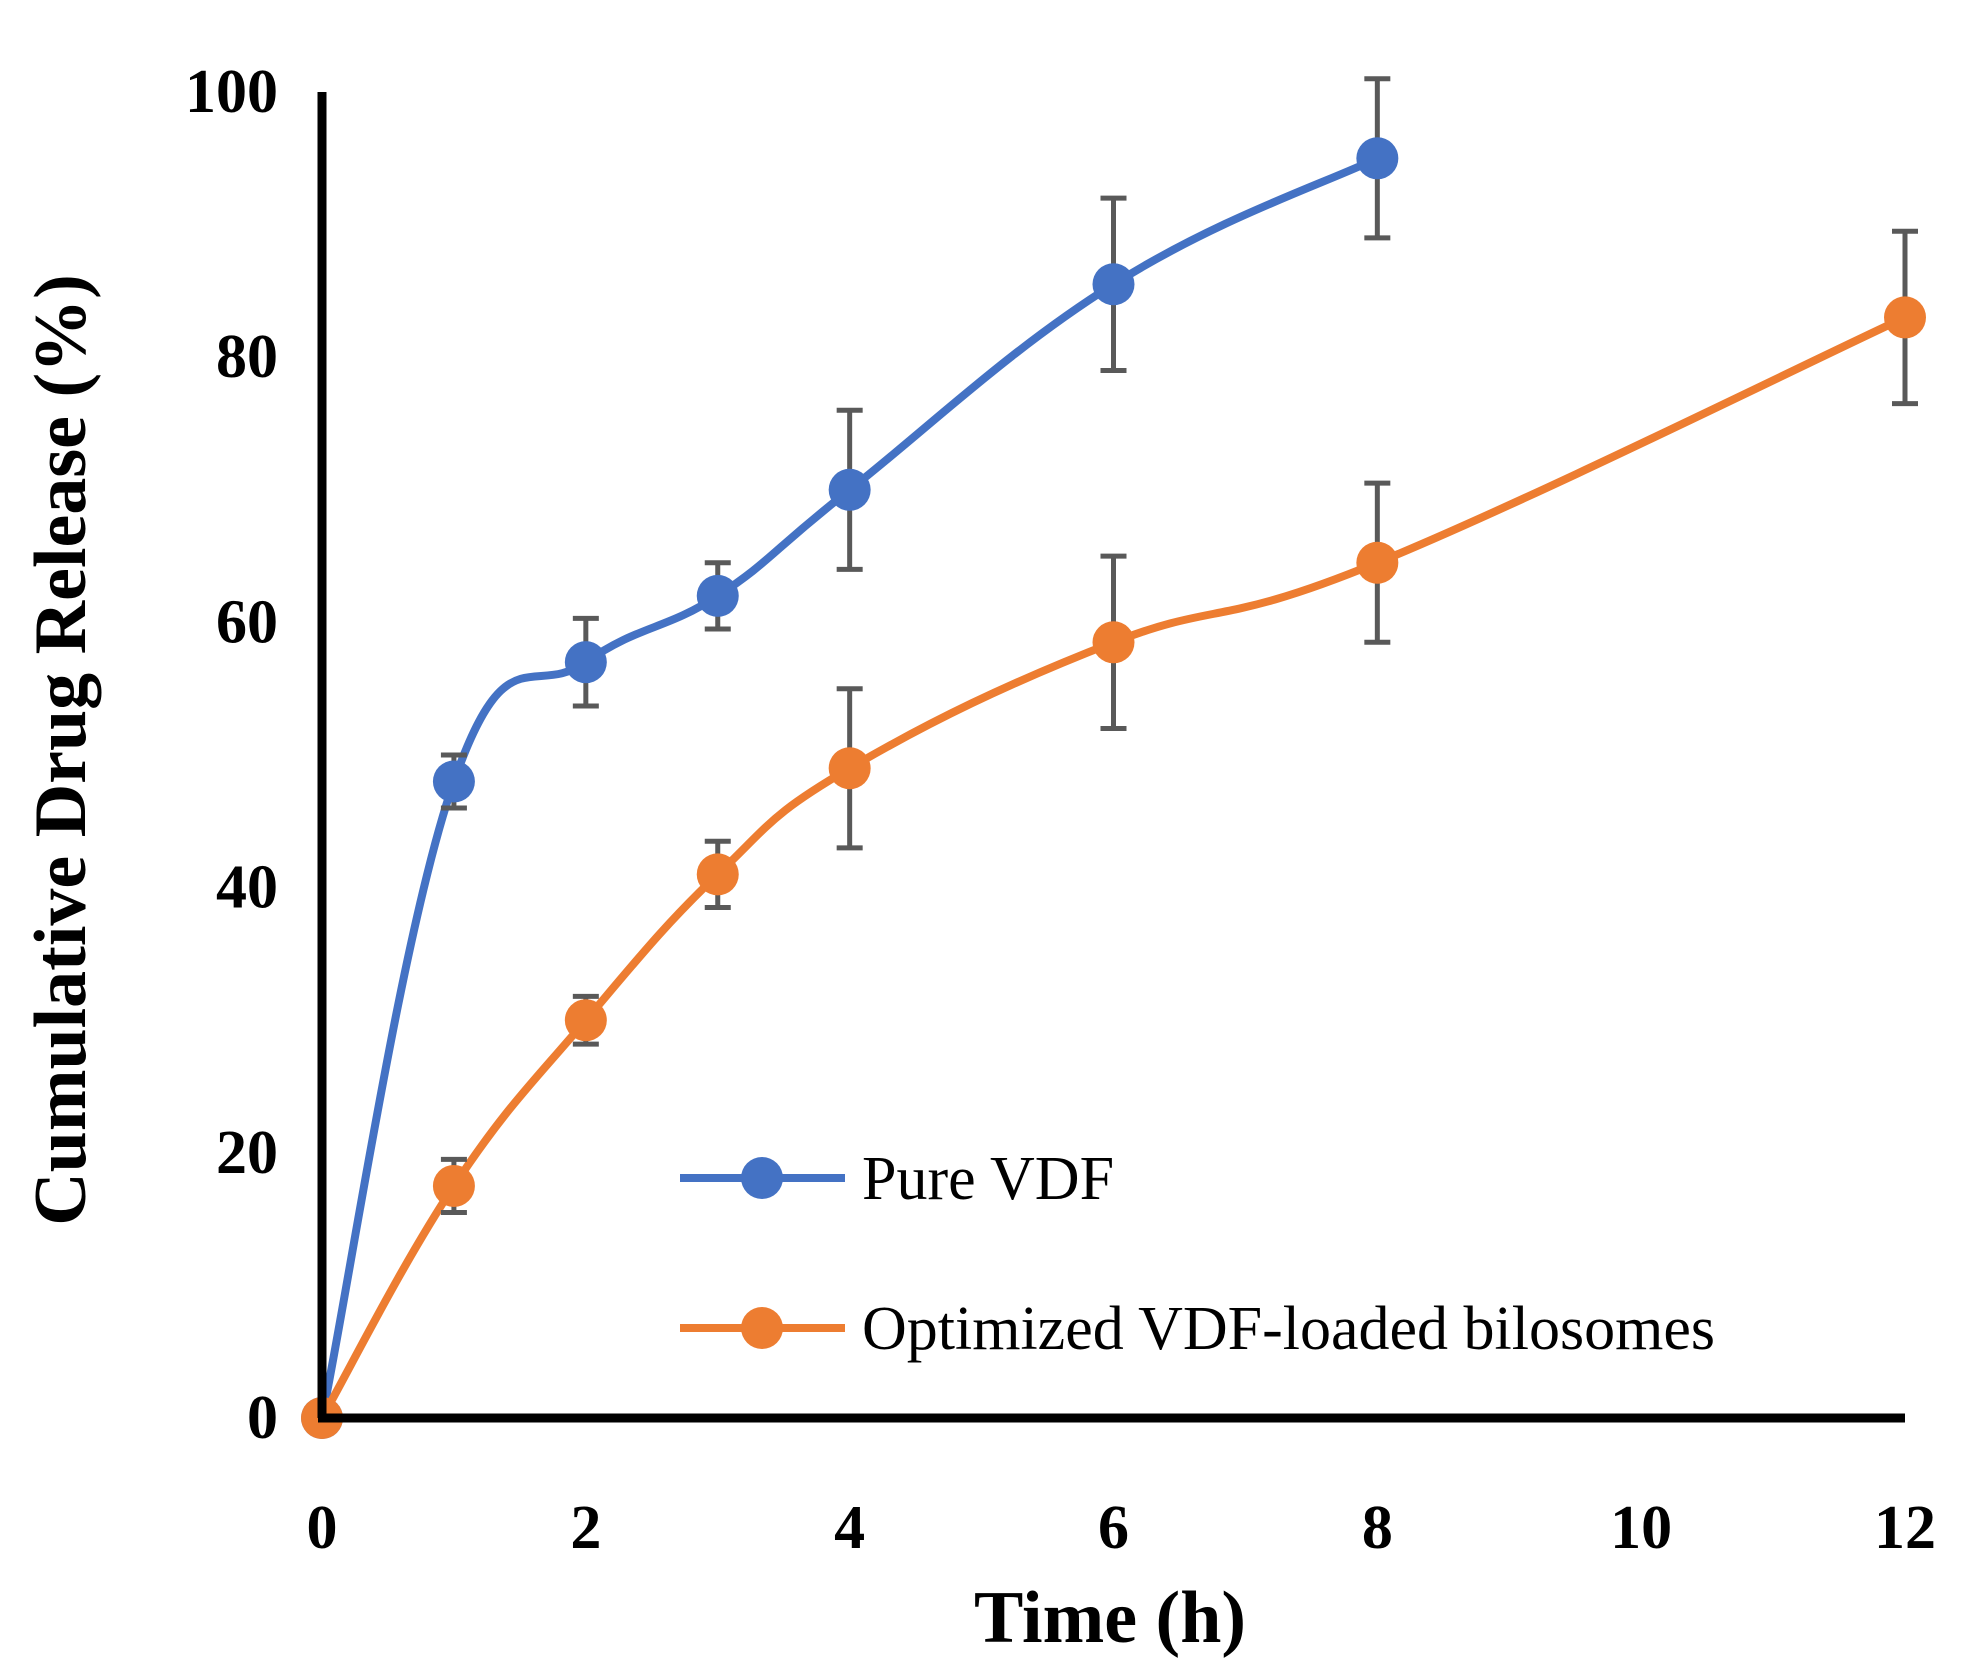 The height and width of the screenshot is (1667, 1988). What do you see at coordinates (1113, 1528) in the screenshot?
I see `x-tick-label-6: 6` at bounding box center [1113, 1528].